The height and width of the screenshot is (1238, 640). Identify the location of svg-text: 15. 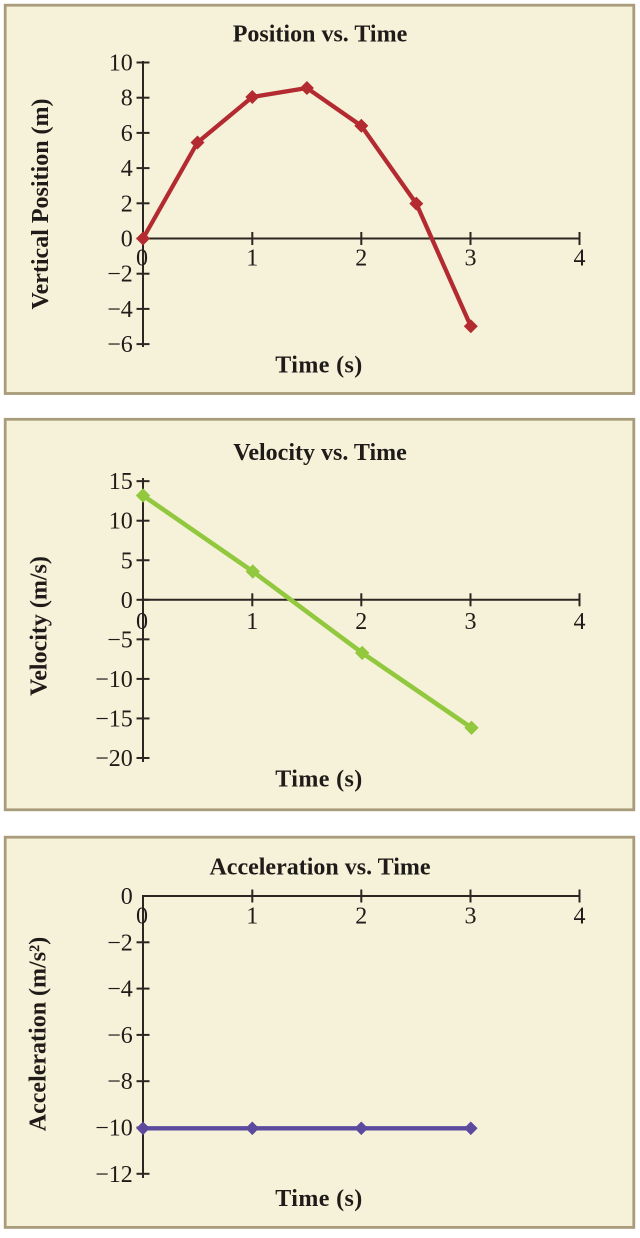
(121, 482).